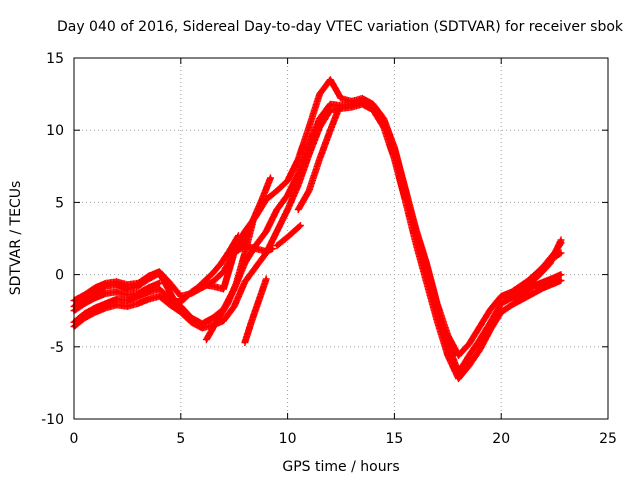  I want to click on series-markers, so click(255, 212).